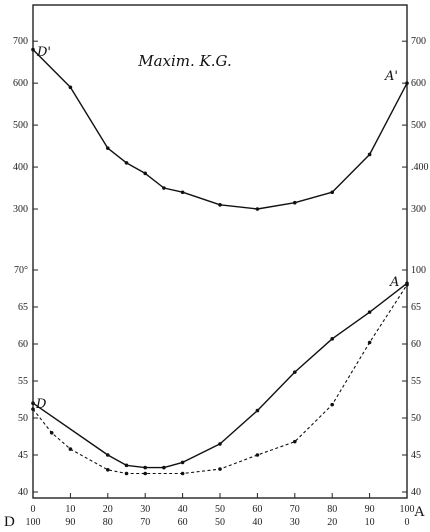 Image resolution: width=430 pixels, height=532 pixels. Describe the element at coordinates (33, 522) in the screenshot. I see `x-tick-label-bottom-row: 100` at that location.